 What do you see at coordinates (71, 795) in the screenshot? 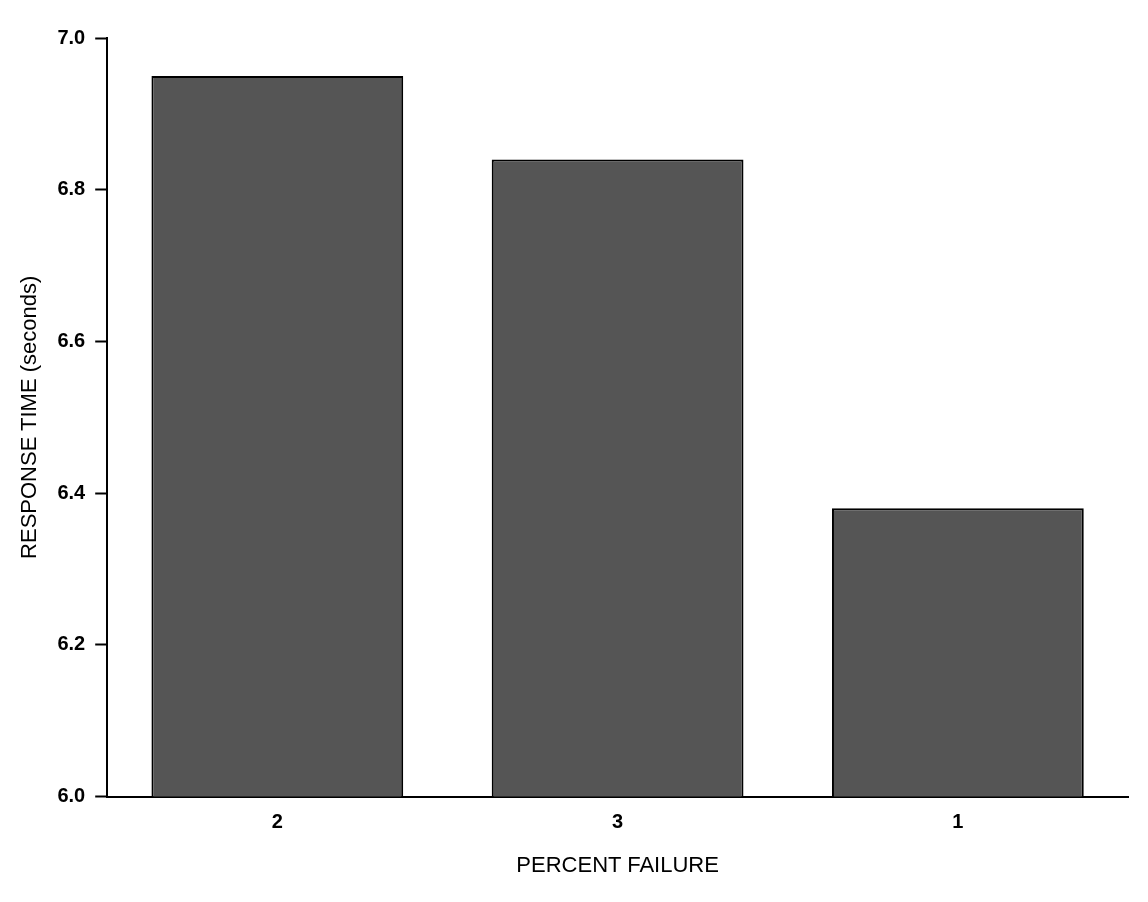
I see `y-tick-label: 6.0` at bounding box center [71, 795].